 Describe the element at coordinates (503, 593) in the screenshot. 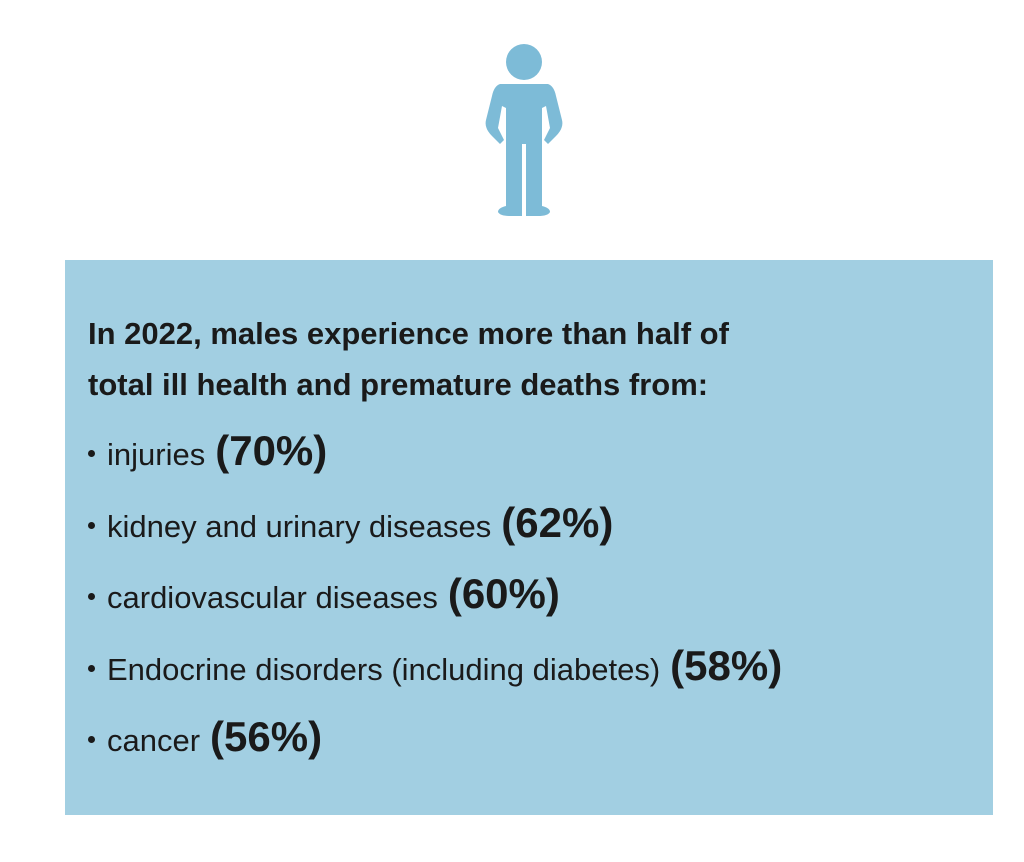

I see `item-value: (60%)` at that location.